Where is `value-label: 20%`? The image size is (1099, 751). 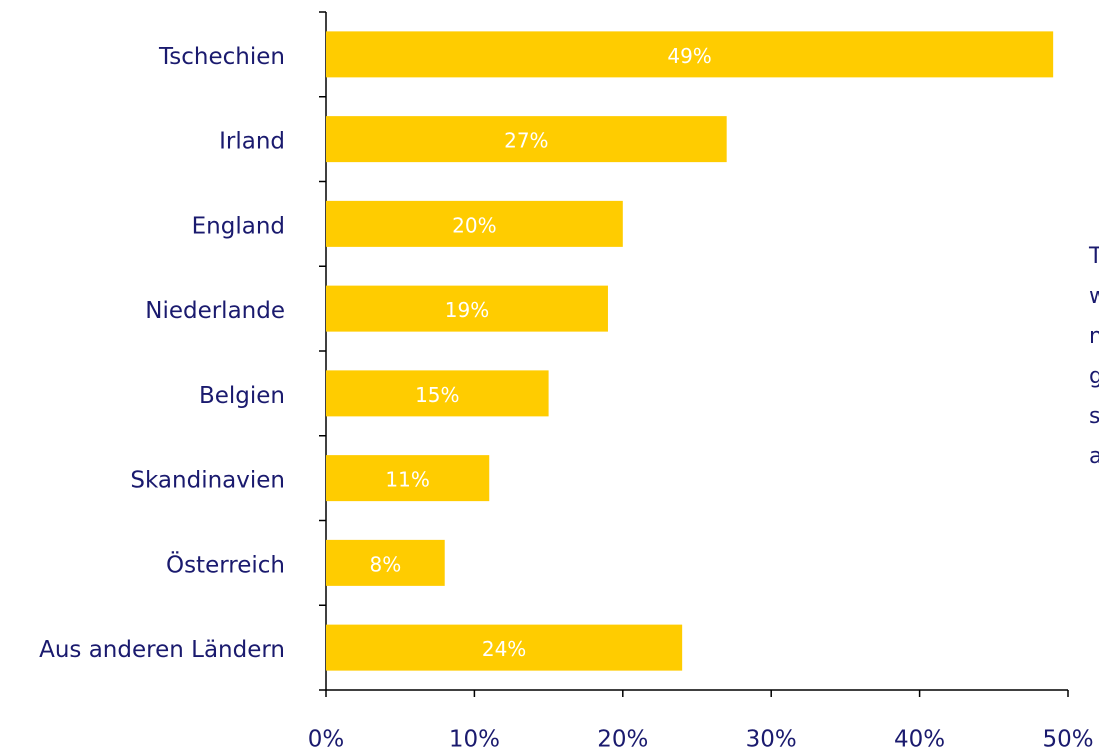
value-label: 20% is located at coordinates (474, 225).